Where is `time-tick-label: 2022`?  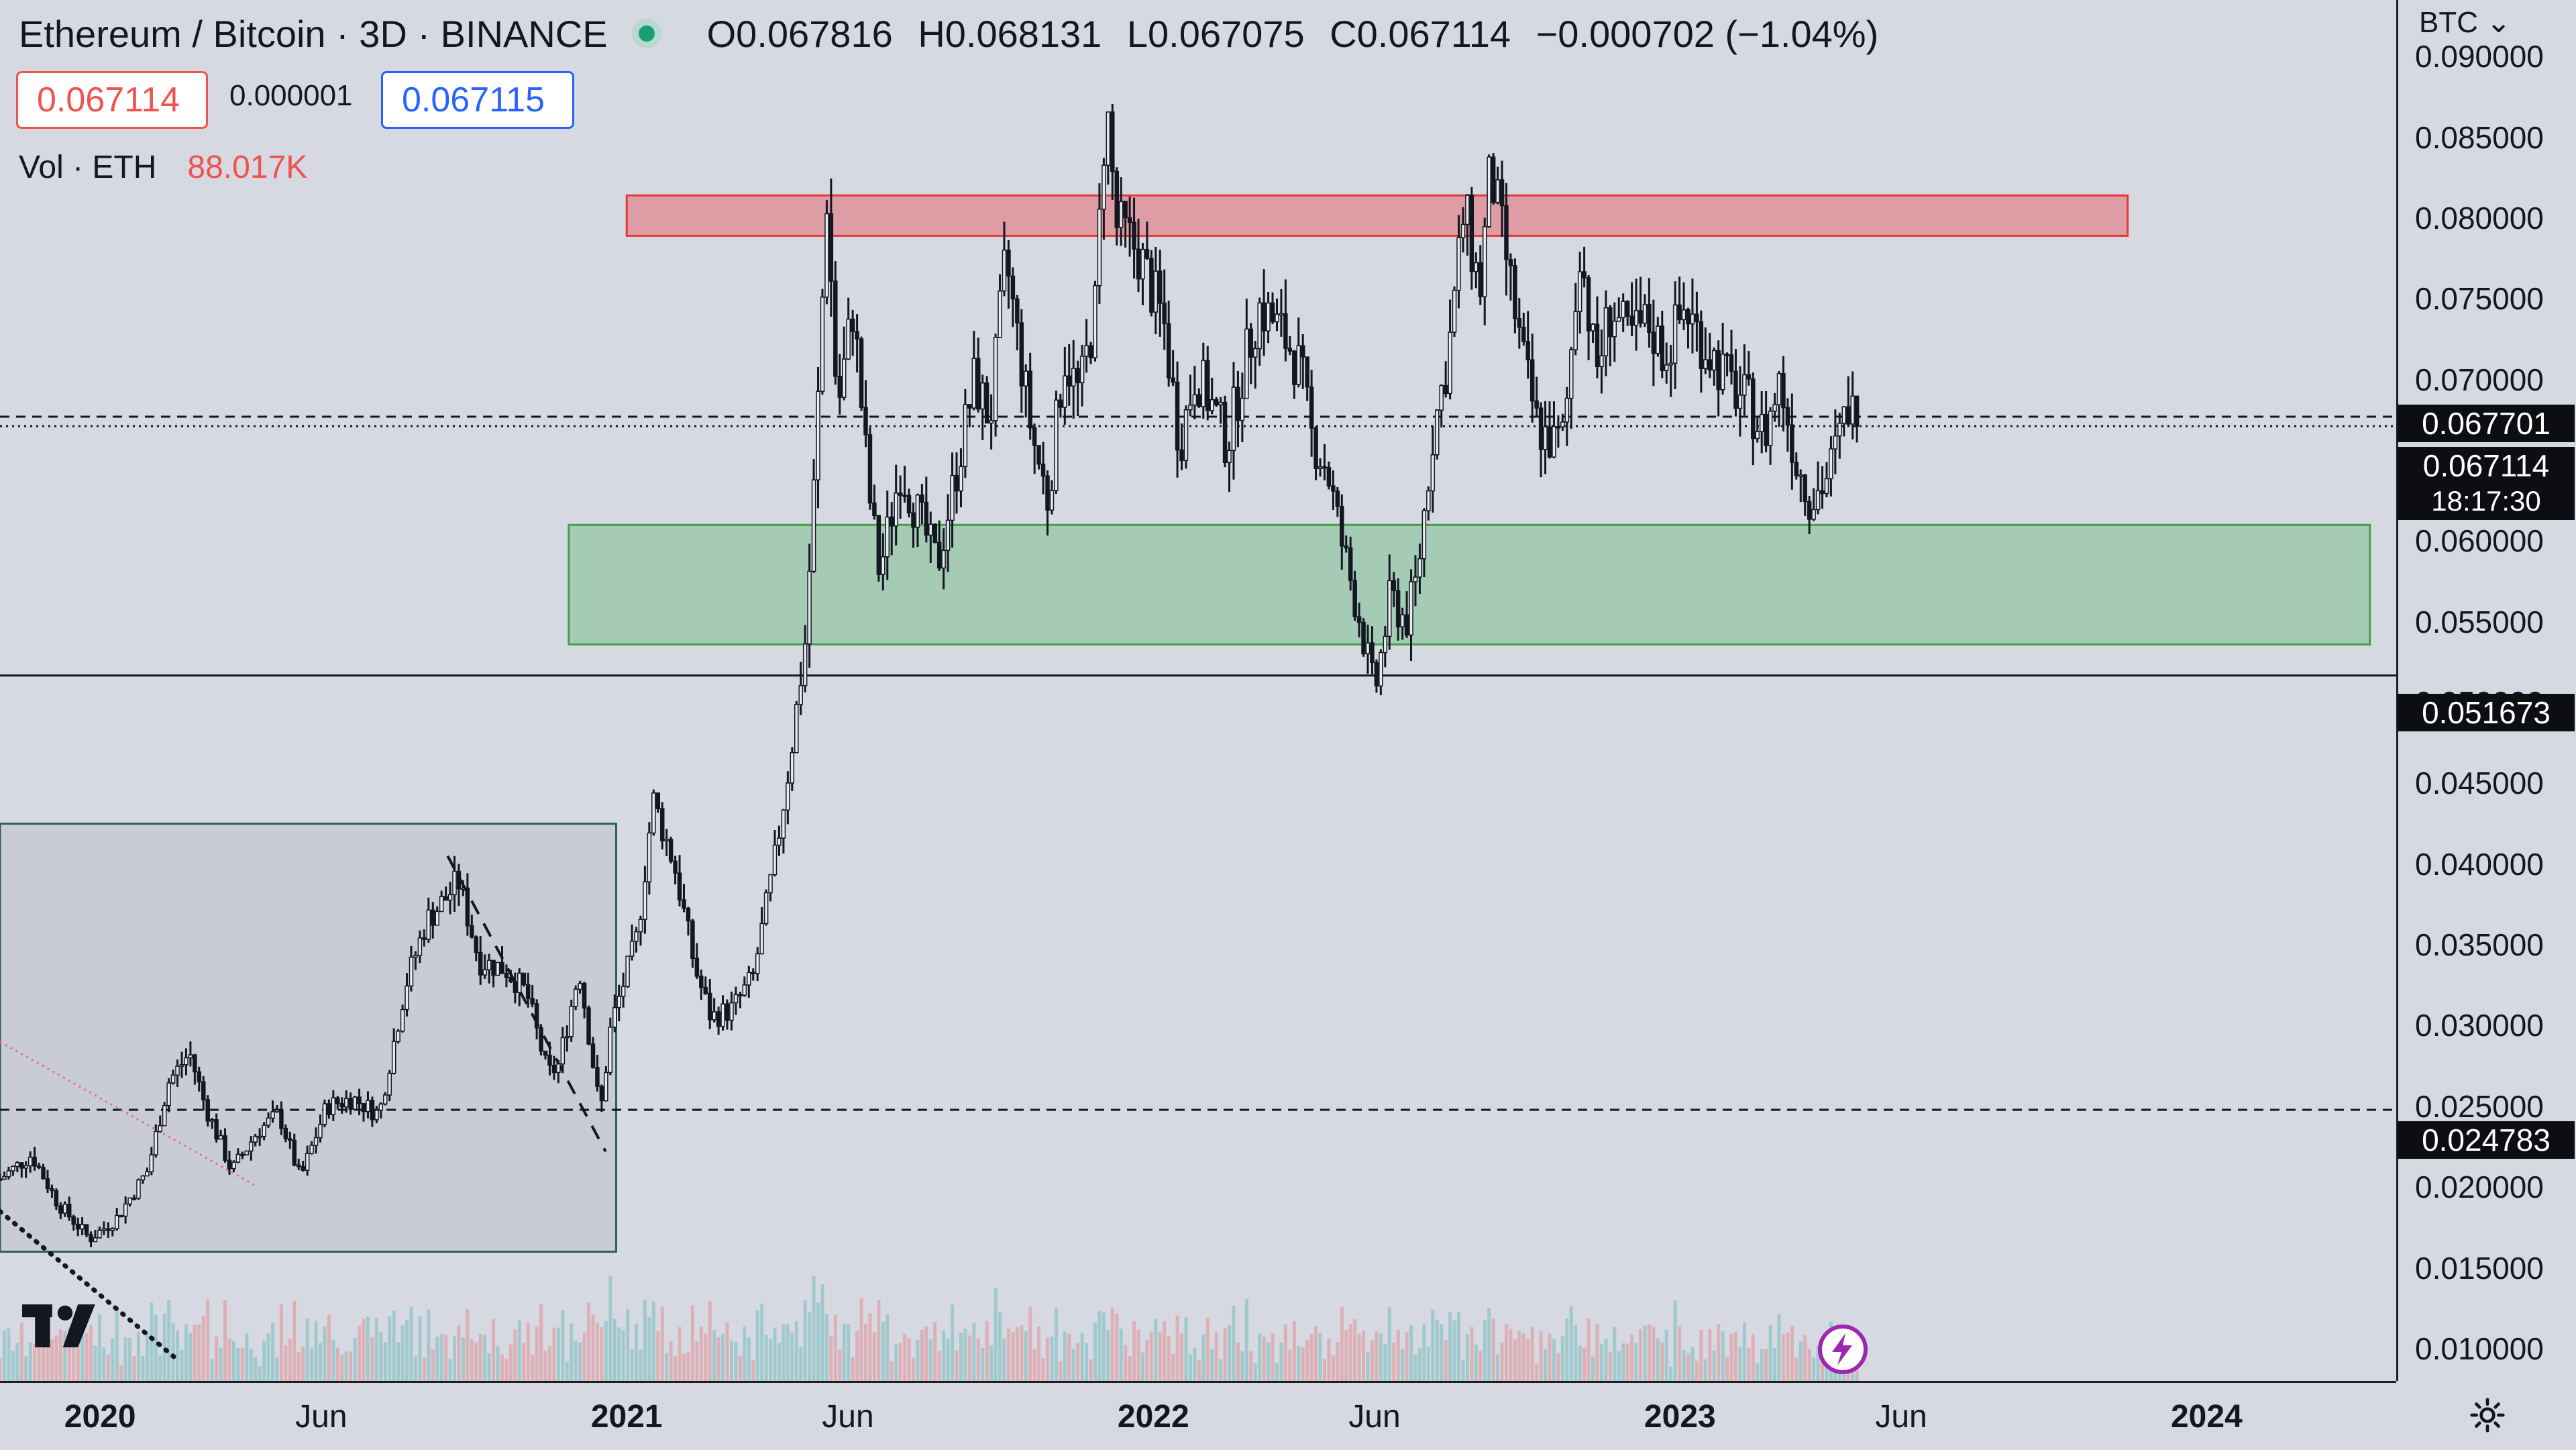
time-tick-label: 2022 is located at coordinates (1153, 1417).